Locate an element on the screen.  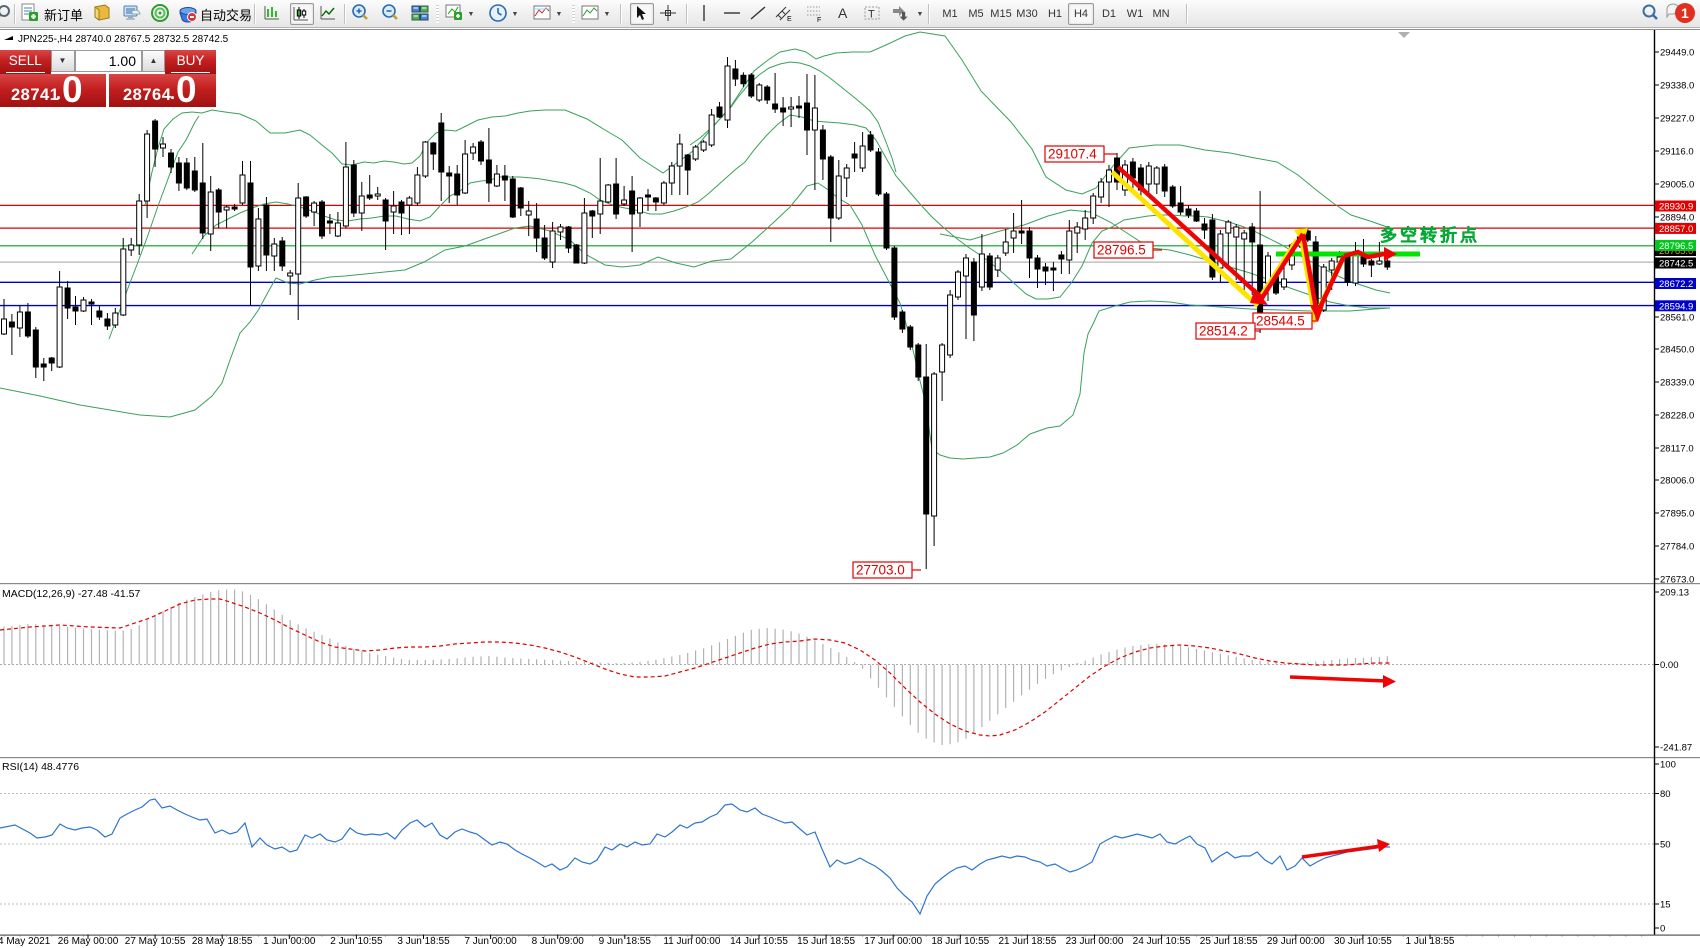
svg-text: 8 Jun 09:00 is located at coordinates (558, 941).